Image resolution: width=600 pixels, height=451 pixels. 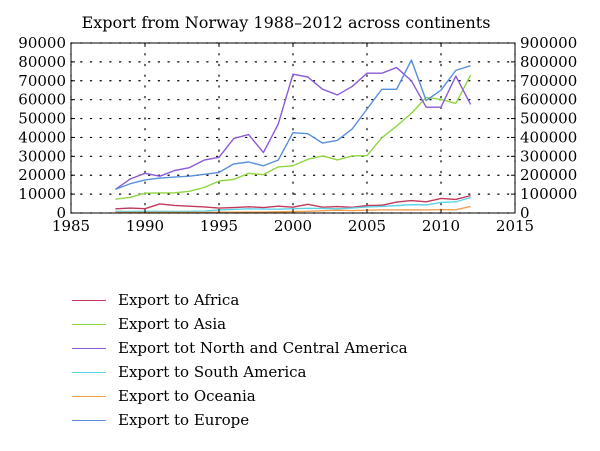 What do you see at coordinates (42, 194) in the screenshot?
I see `y-tick-label: 10000` at bounding box center [42, 194].